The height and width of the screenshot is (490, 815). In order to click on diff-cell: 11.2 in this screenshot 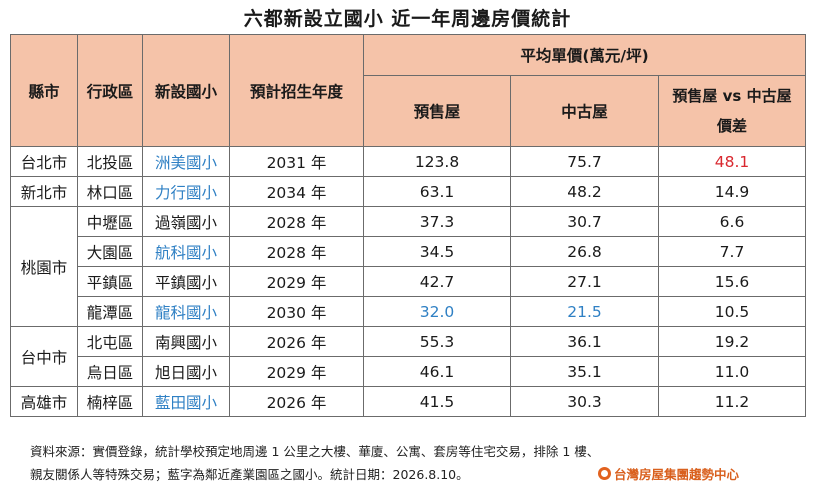, I will do `click(732, 401)`.